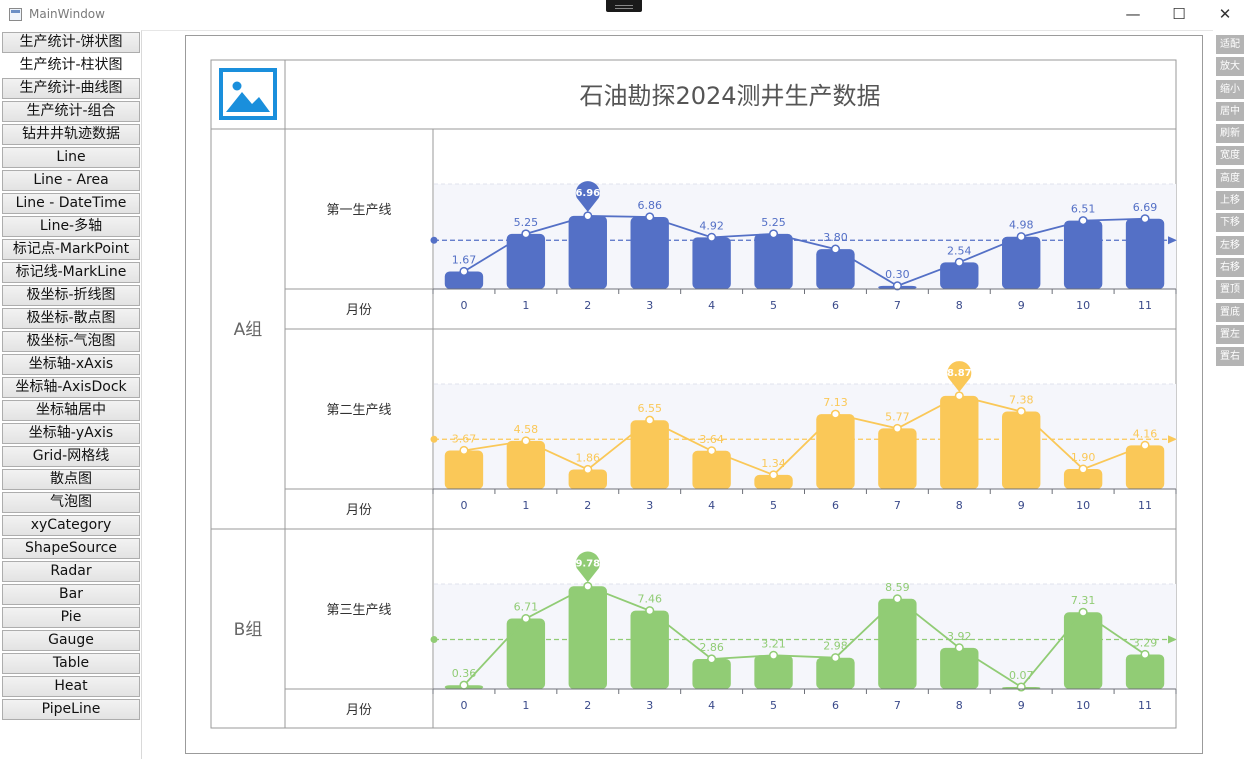  Describe the element at coordinates (897, 274) in the screenshot. I see `data-label: 0.30` at that location.